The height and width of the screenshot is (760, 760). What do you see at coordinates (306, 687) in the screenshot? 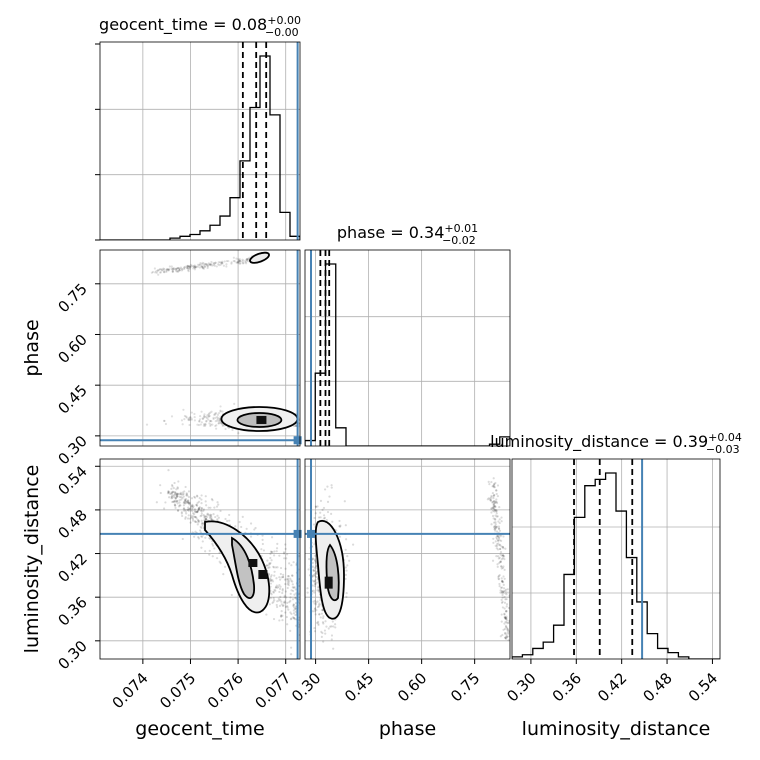
I see `x-tick-label: 0.30` at bounding box center [306, 687].